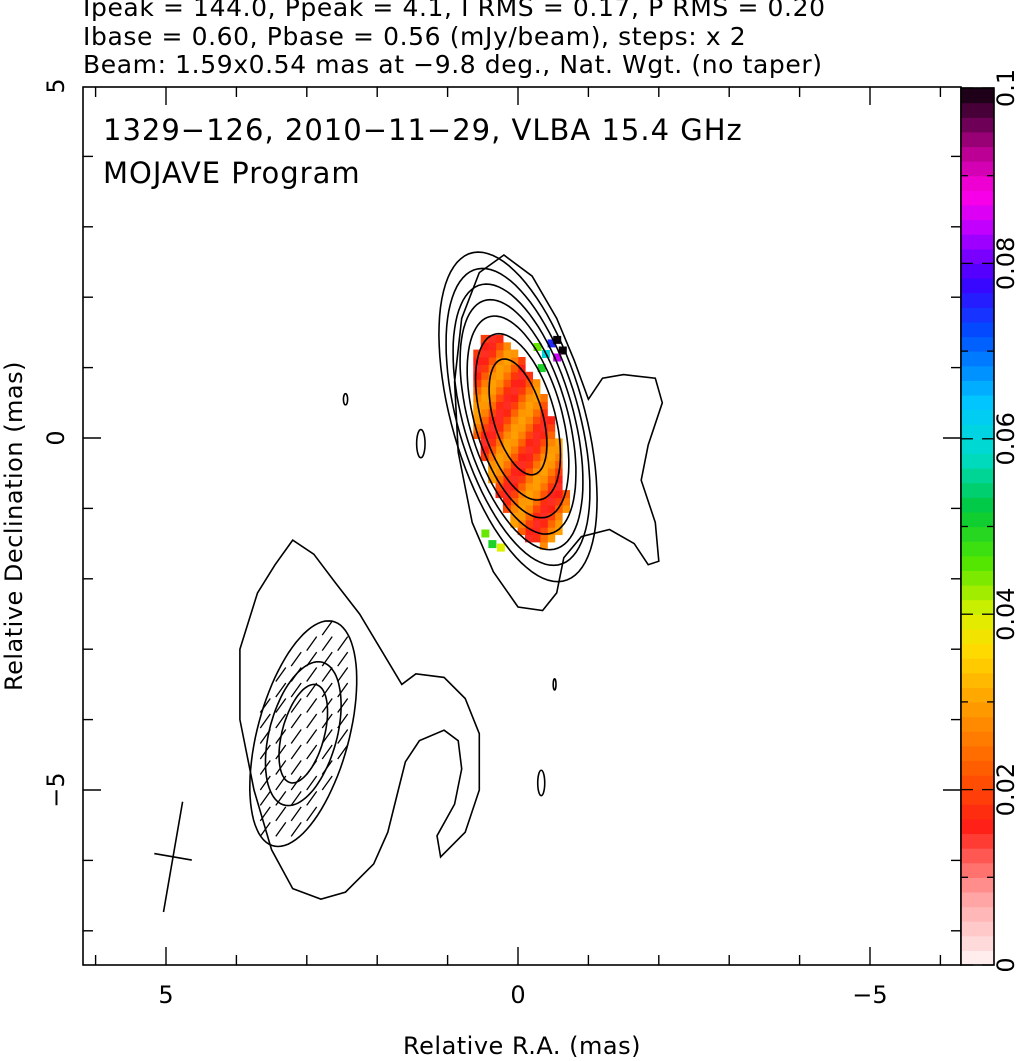 The image size is (1022, 1061). Describe the element at coordinates (1006, 88) in the screenshot. I see `colorbar-tick-label: 0.1` at that location.